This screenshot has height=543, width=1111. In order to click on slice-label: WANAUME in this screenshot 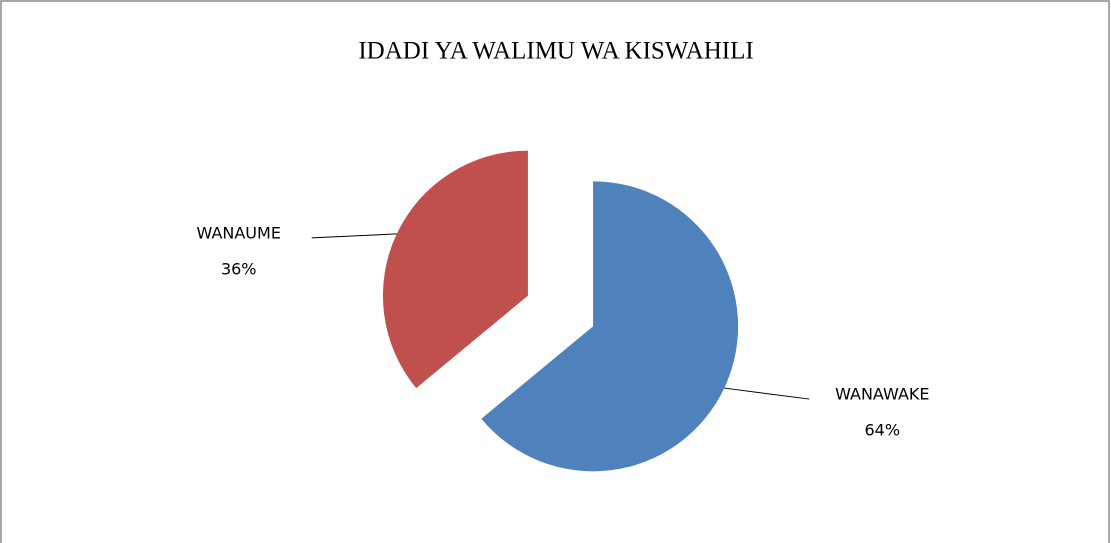, I will do `click(239, 232)`.